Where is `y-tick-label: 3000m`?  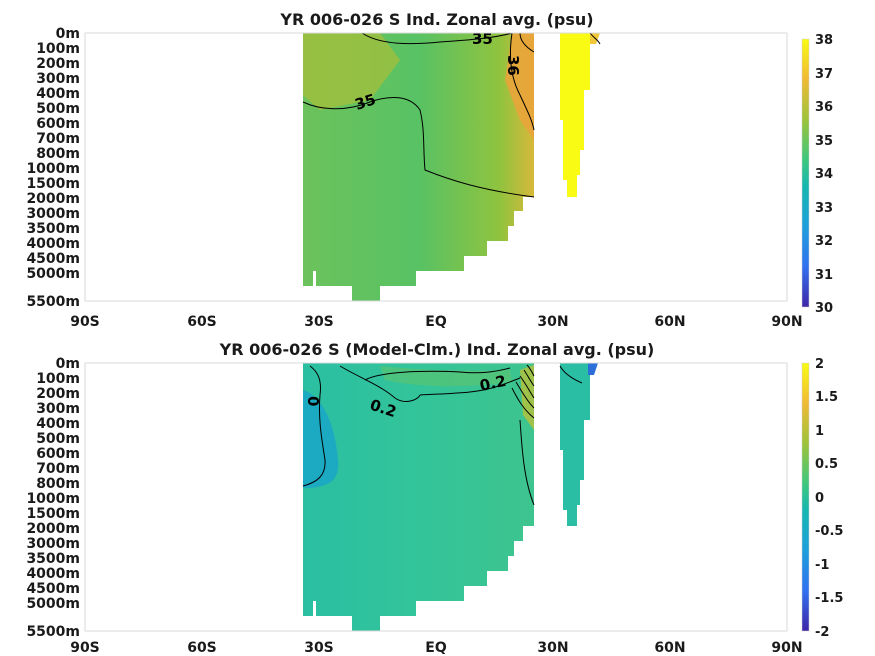
y-tick-label: 3000m is located at coordinates (53, 544).